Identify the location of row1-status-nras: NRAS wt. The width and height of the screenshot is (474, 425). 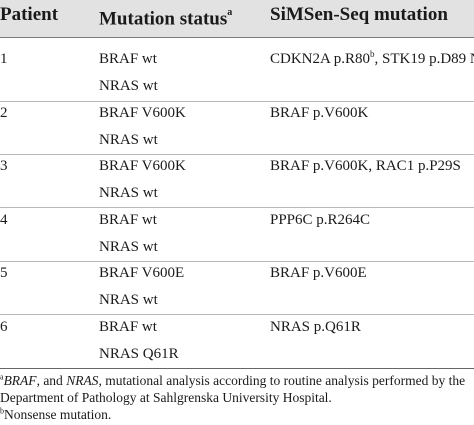
(128, 86).